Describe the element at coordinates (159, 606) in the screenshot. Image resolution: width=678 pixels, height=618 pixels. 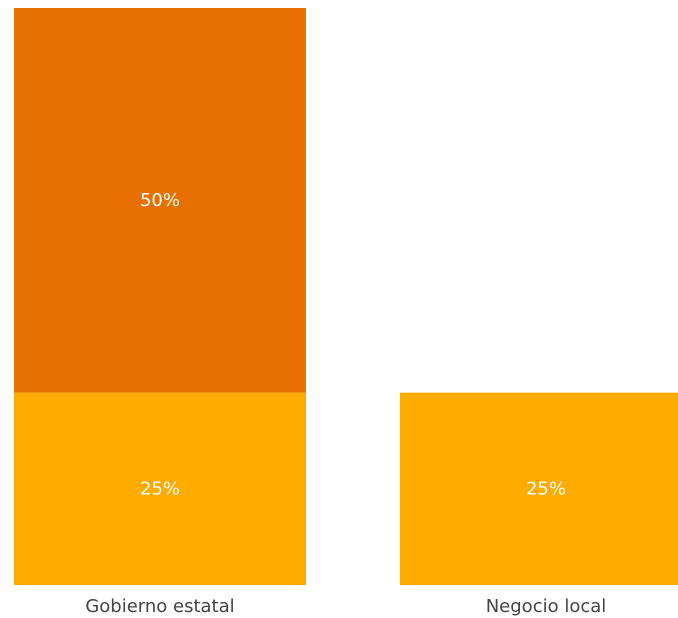
I see `category-label: Gobierno estatal` at that location.